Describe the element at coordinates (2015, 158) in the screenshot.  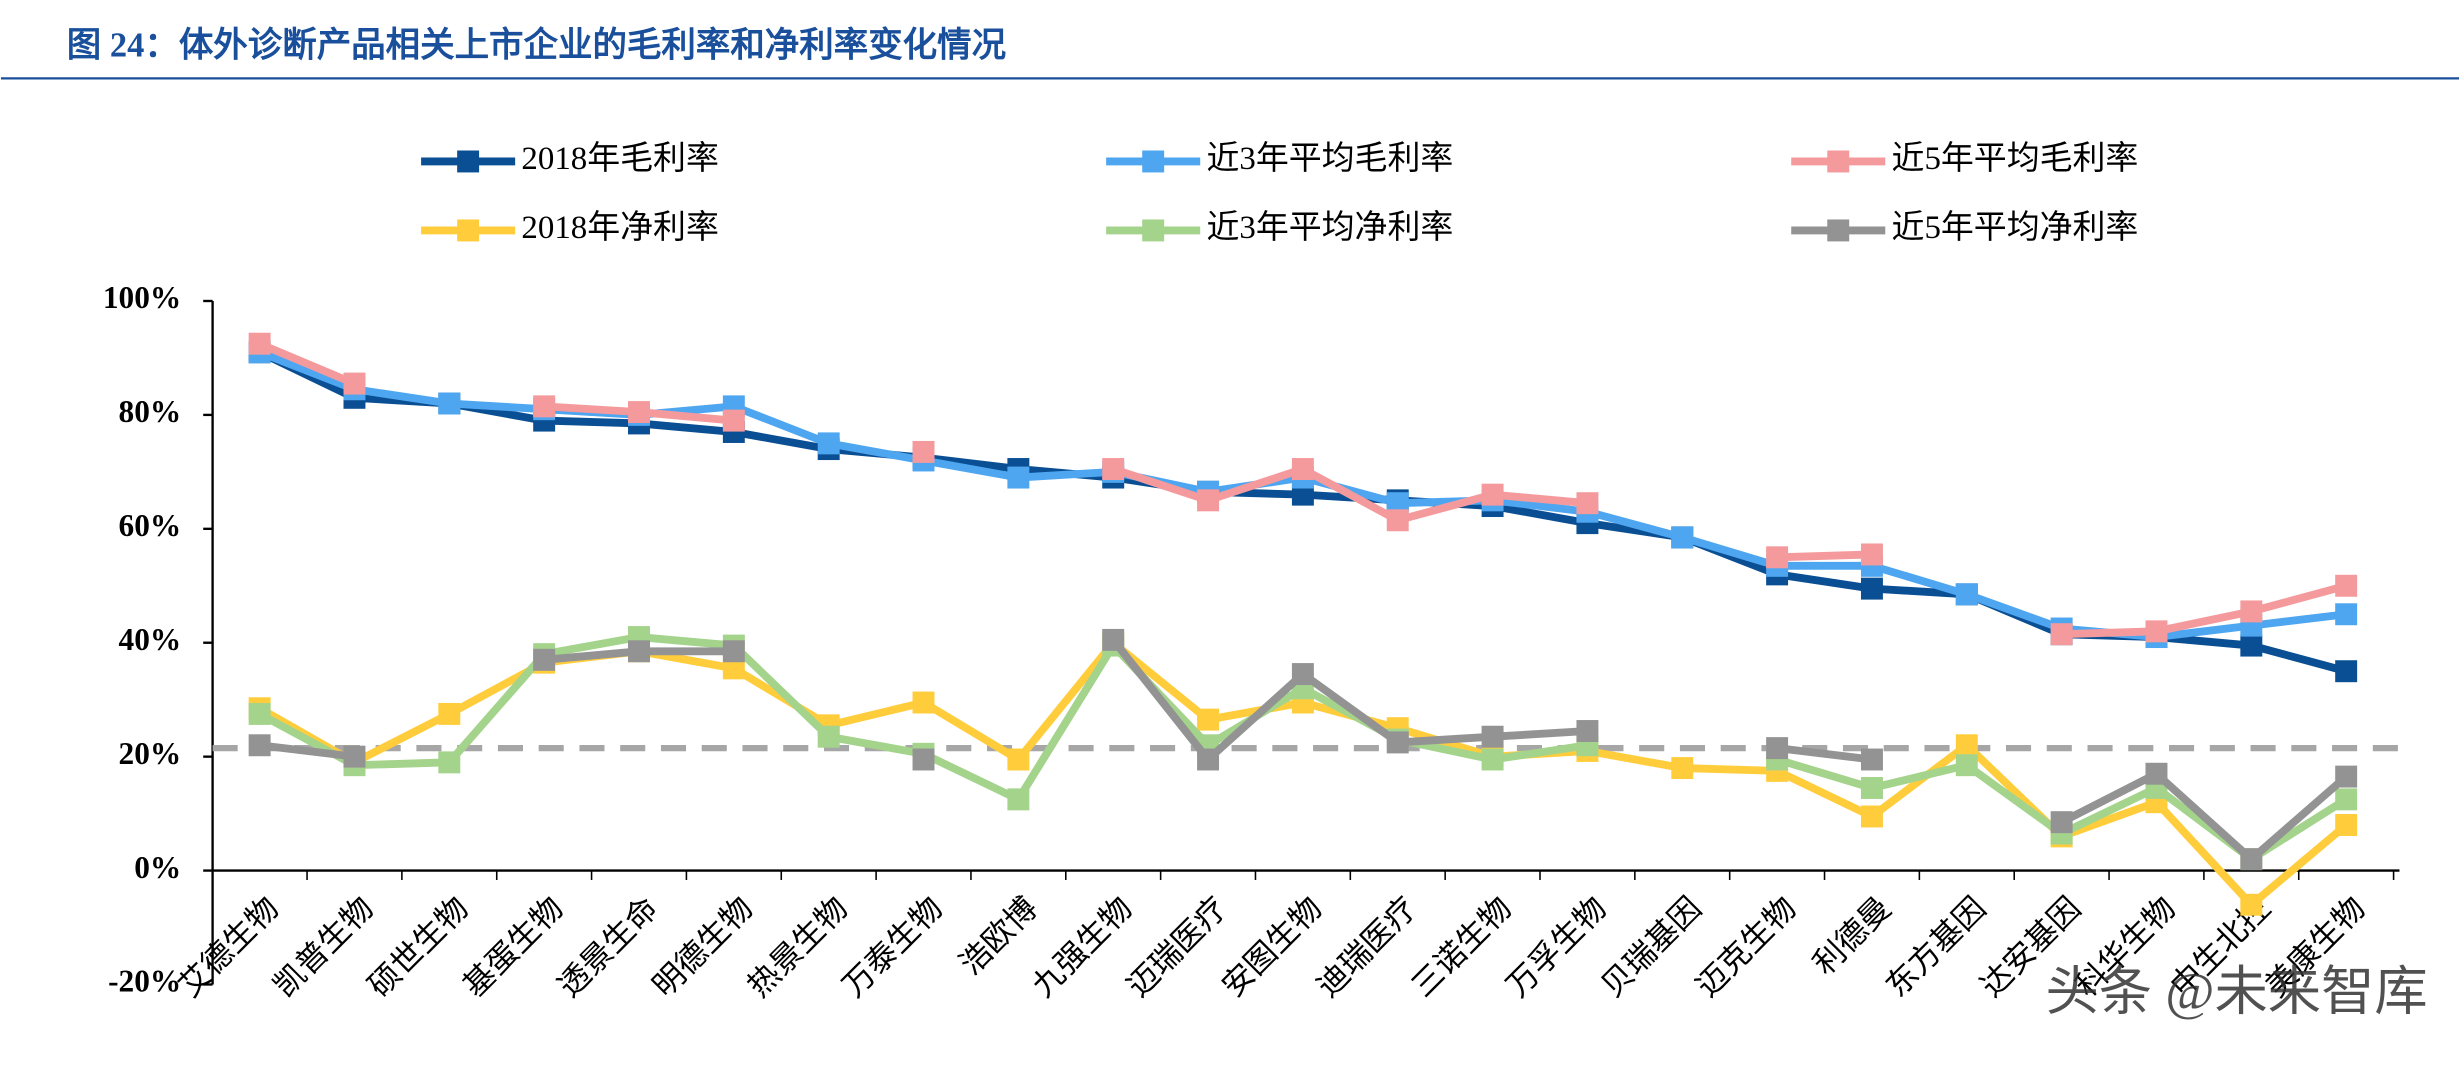
I see `legend-label: 近5年平均毛利率` at that location.